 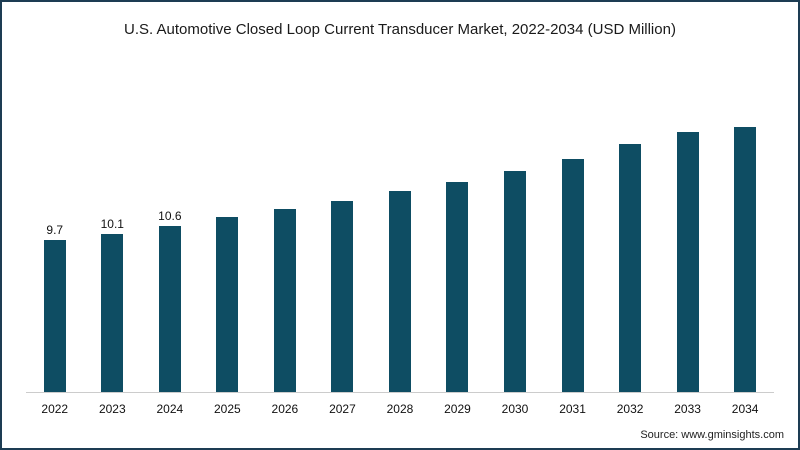 What do you see at coordinates (572, 409) in the screenshot?
I see `x-tick-2031: 2031` at bounding box center [572, 409].